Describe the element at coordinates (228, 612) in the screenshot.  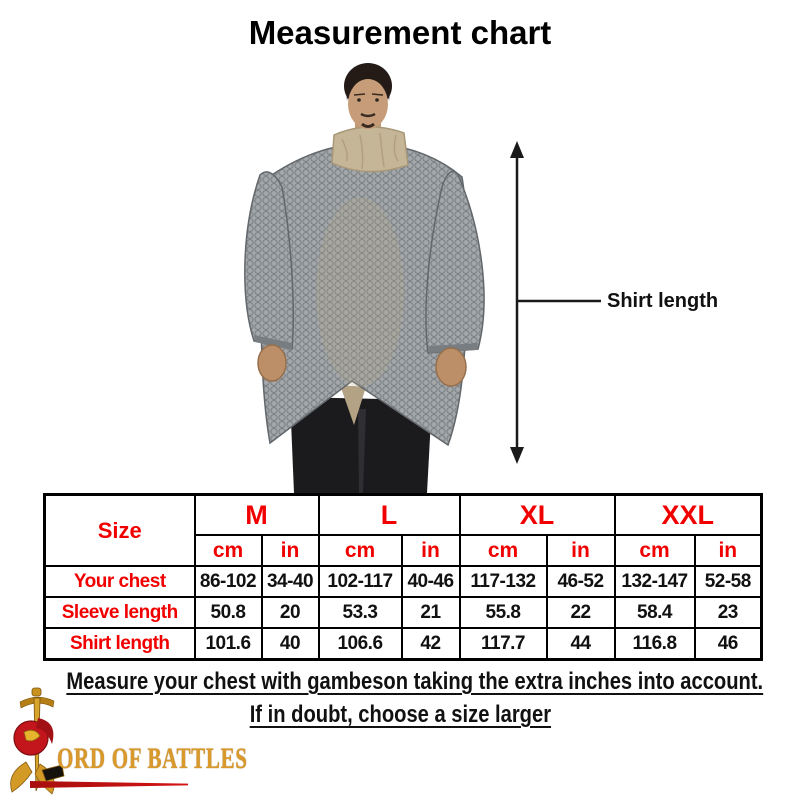
I see `measurement-value: 50.8` at that location.